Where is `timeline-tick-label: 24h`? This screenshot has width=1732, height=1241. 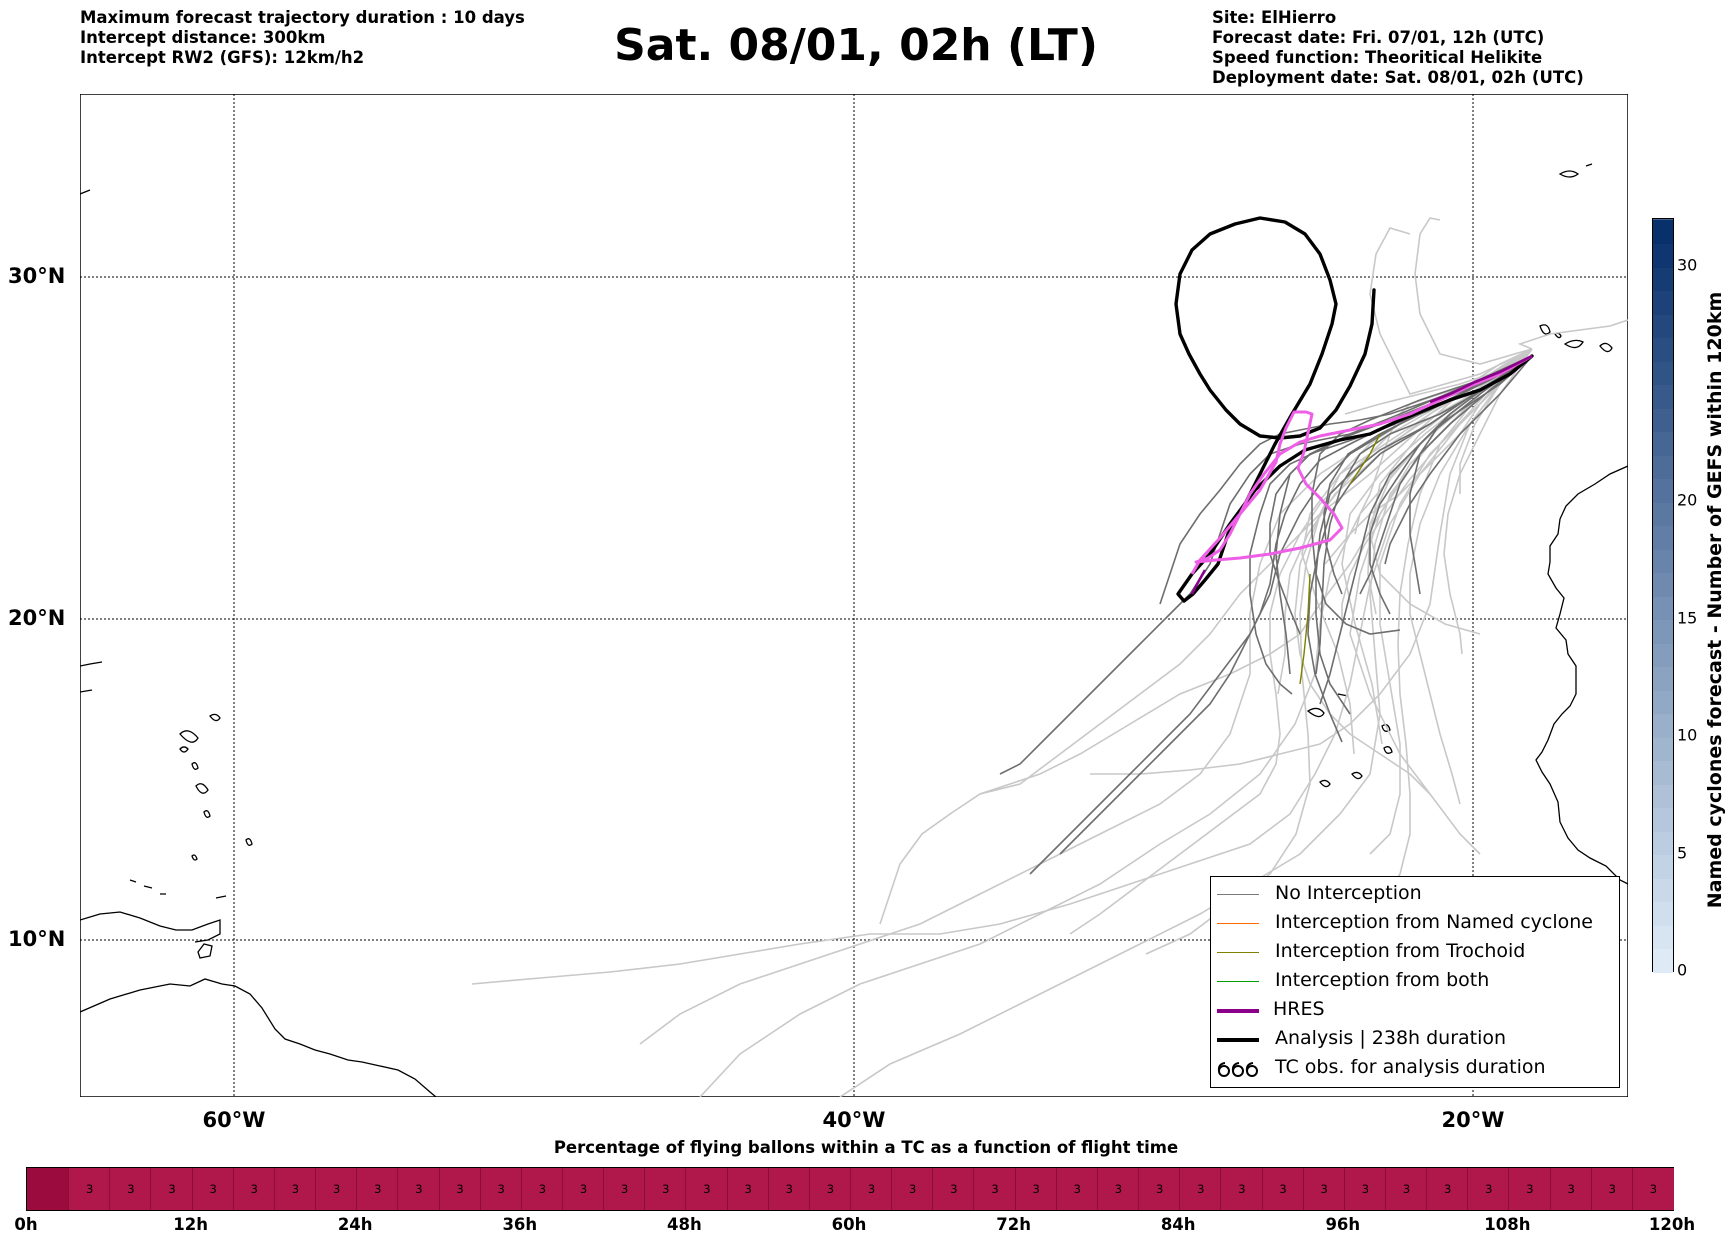
timeline-tick-label: 24h is located at coordinates (355, 1224).